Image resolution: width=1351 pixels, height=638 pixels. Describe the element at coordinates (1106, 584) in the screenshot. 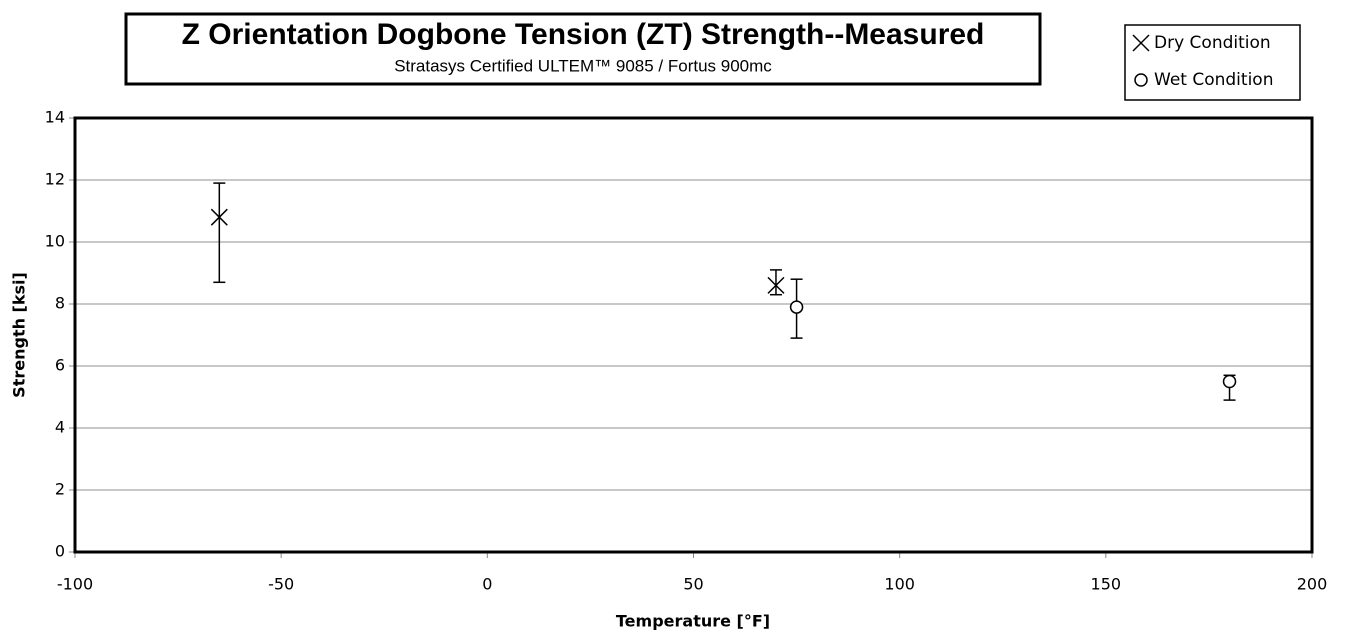

I see `x-tick-label: 150` at that location.